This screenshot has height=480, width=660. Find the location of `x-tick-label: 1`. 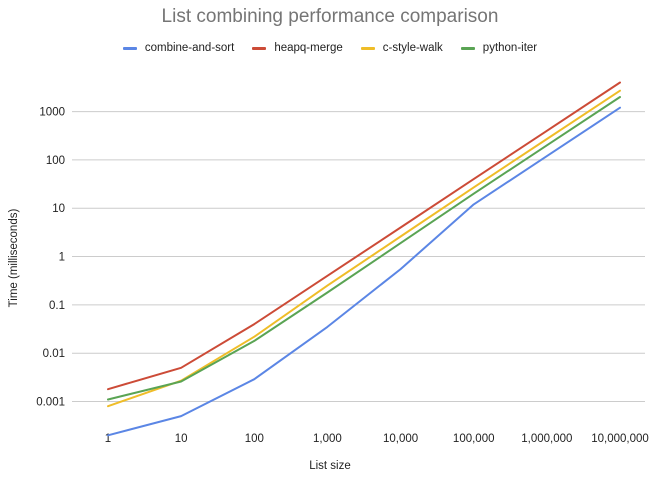

x-tick-label: 1 is located at coordinates (108, 439).